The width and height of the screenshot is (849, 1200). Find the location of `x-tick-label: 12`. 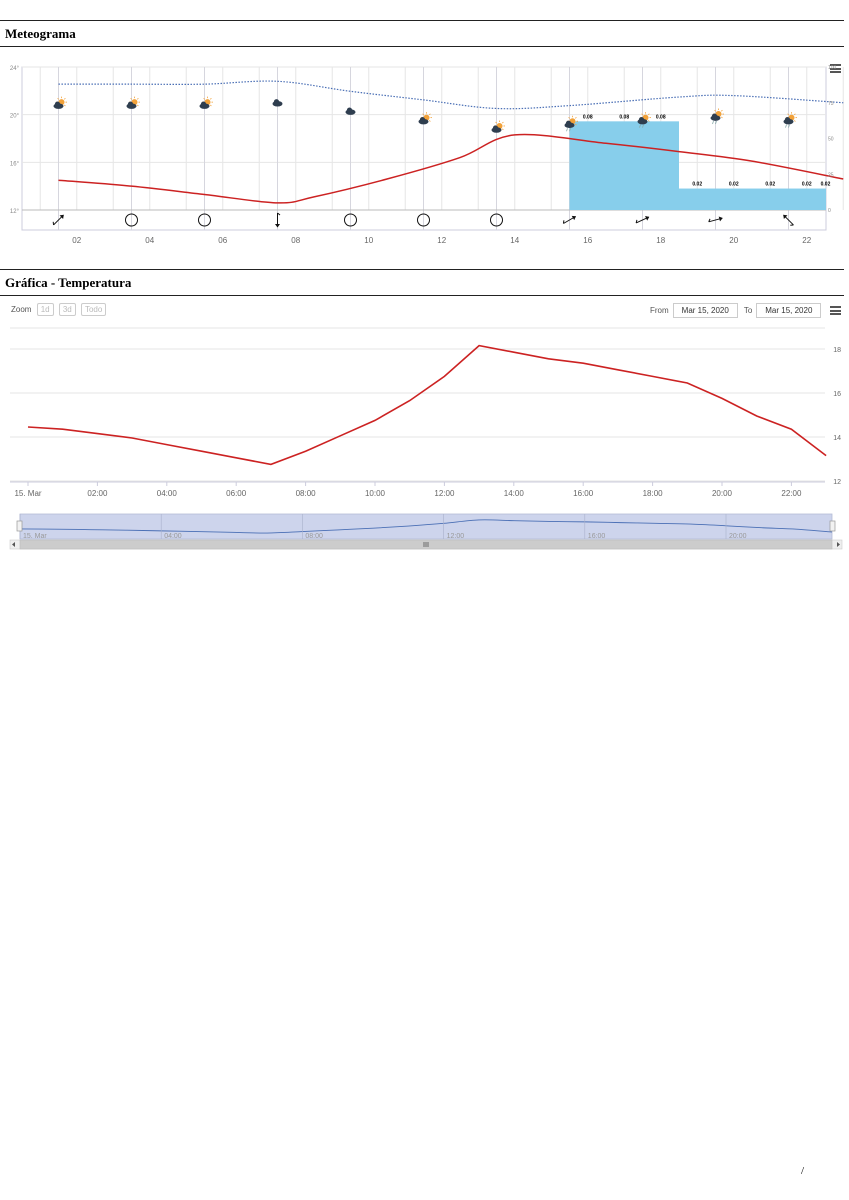

x-tick-label: 12 is located at coordinates (441, 240).